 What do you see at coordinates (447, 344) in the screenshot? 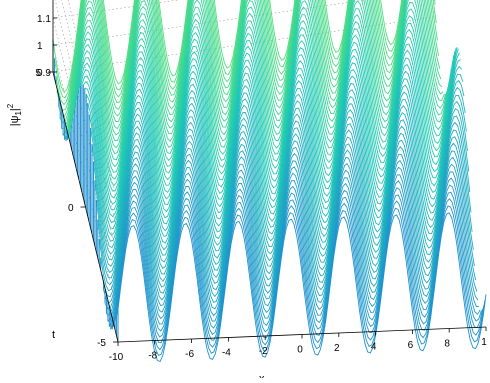
I see `x-tick-label: 8` at bounding box center [447, 344].